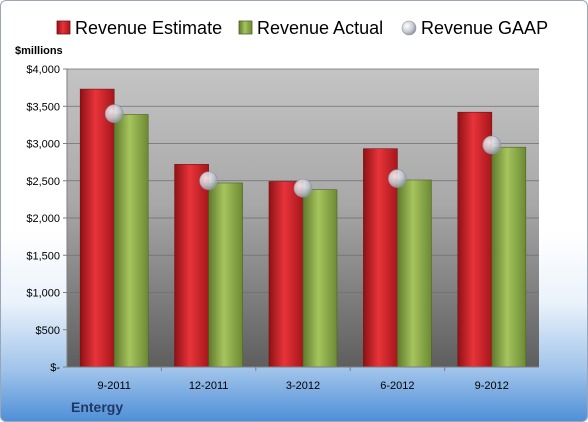  Describe the element at coordinates (43, 294) in the screenshot. I see `y-tick-label: $1,000` at that location.